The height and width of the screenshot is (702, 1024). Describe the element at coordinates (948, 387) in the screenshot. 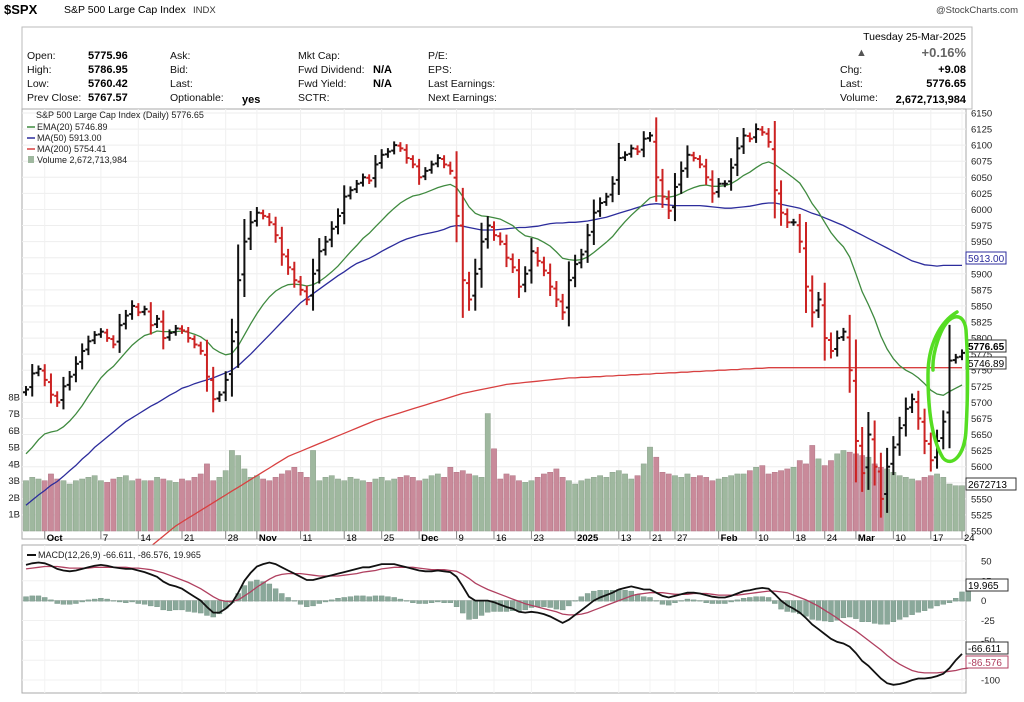

I see `highlight-circle` at that location.